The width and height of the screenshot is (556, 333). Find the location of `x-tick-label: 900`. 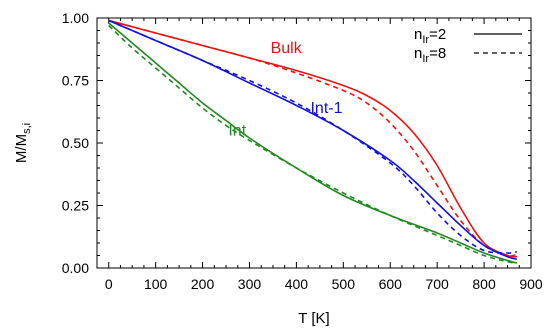

x-tick-label: 900 is located at coordinates (531, 284).